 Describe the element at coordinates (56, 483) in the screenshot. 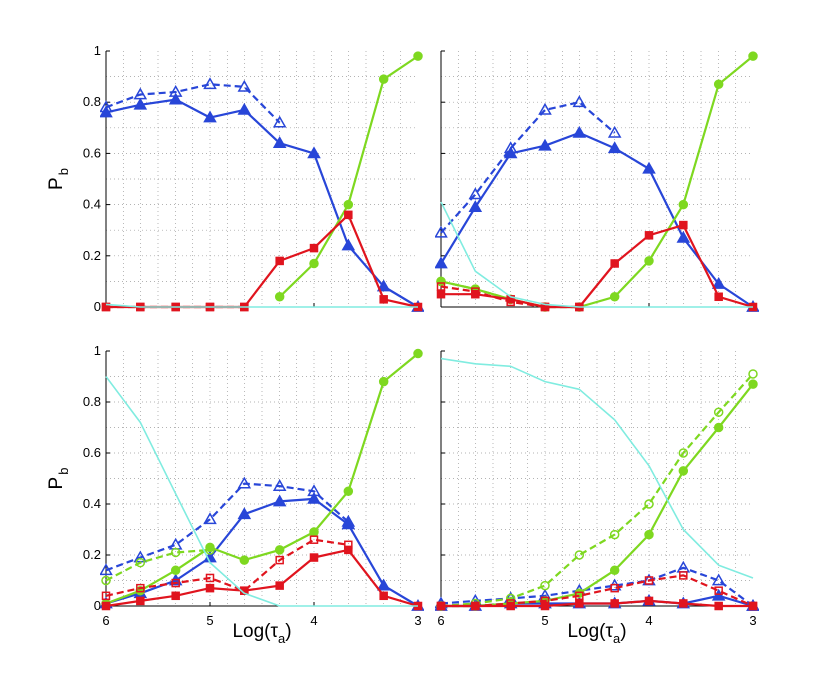

I see `y-axis-label-main: P` at that location.